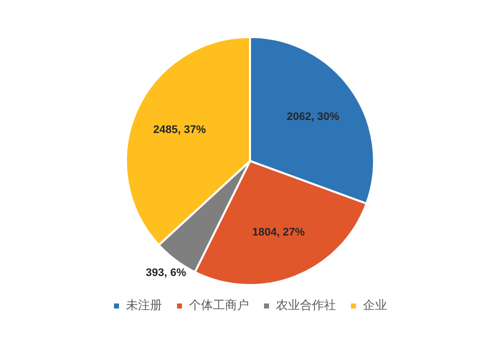 Image resolution: width=500 pixels, height=362 pixels. I want to click on legend-label: 企业, so click(375, 305).